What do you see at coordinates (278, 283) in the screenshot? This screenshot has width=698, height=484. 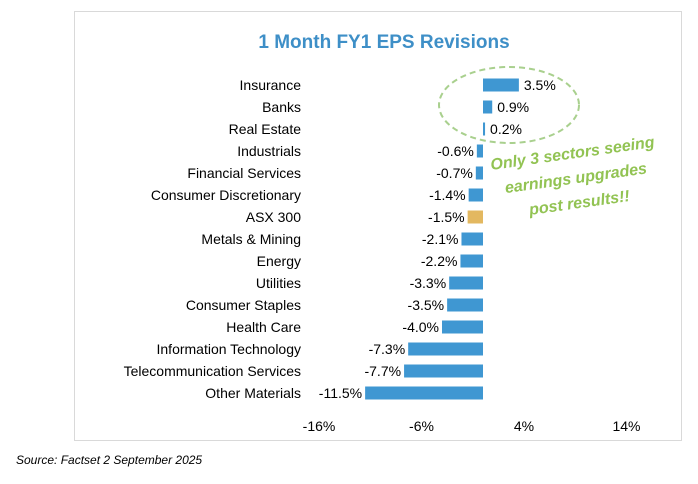 I see `category-label: Utilities` at bounding box center [278, 283].